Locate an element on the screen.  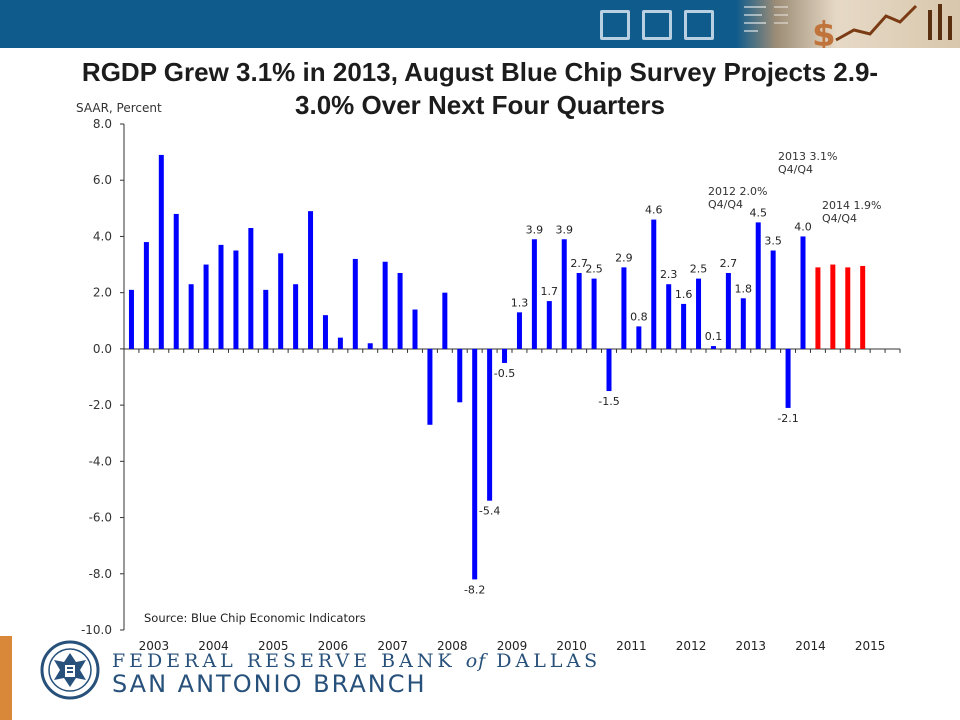
data-label: 0.1 is located at coordinates (714, 336).